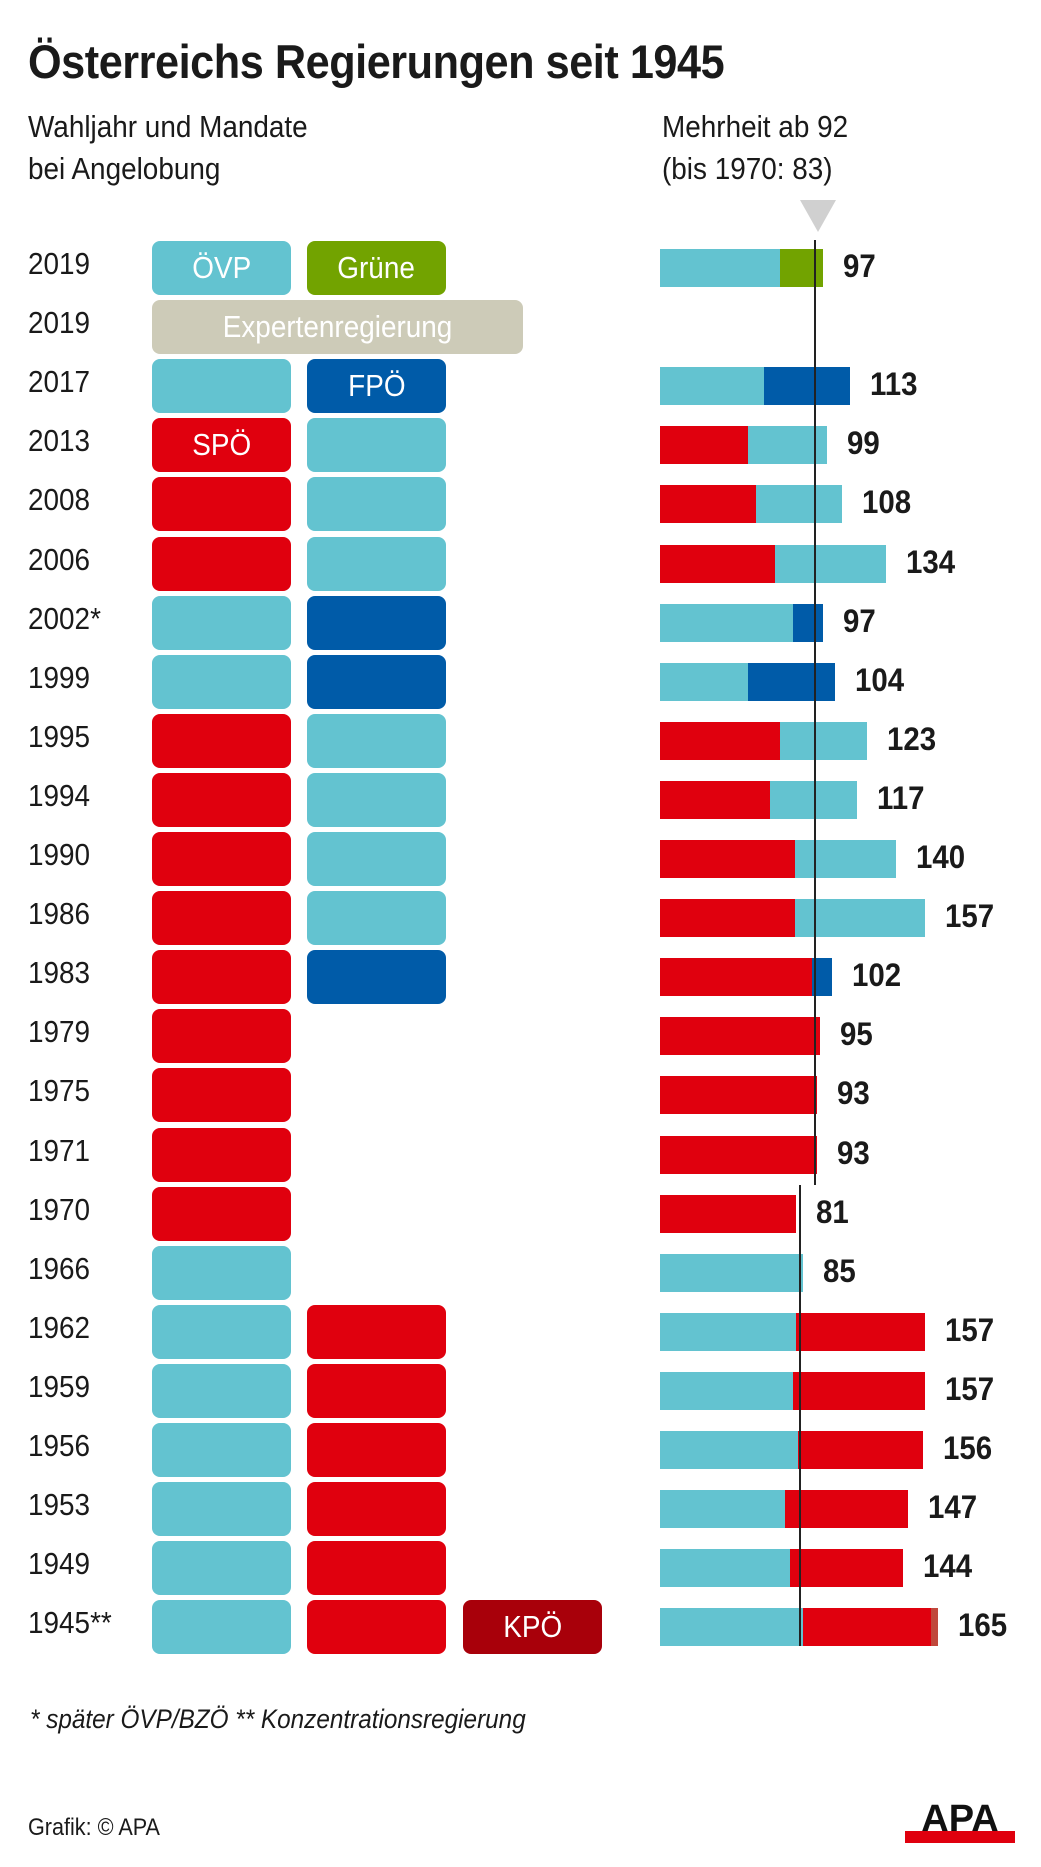  What do you see at coordinates (376, 386) in the screenshot?
I see `party-box-fpoe: FPÖ` at bounding box center [376, 386].